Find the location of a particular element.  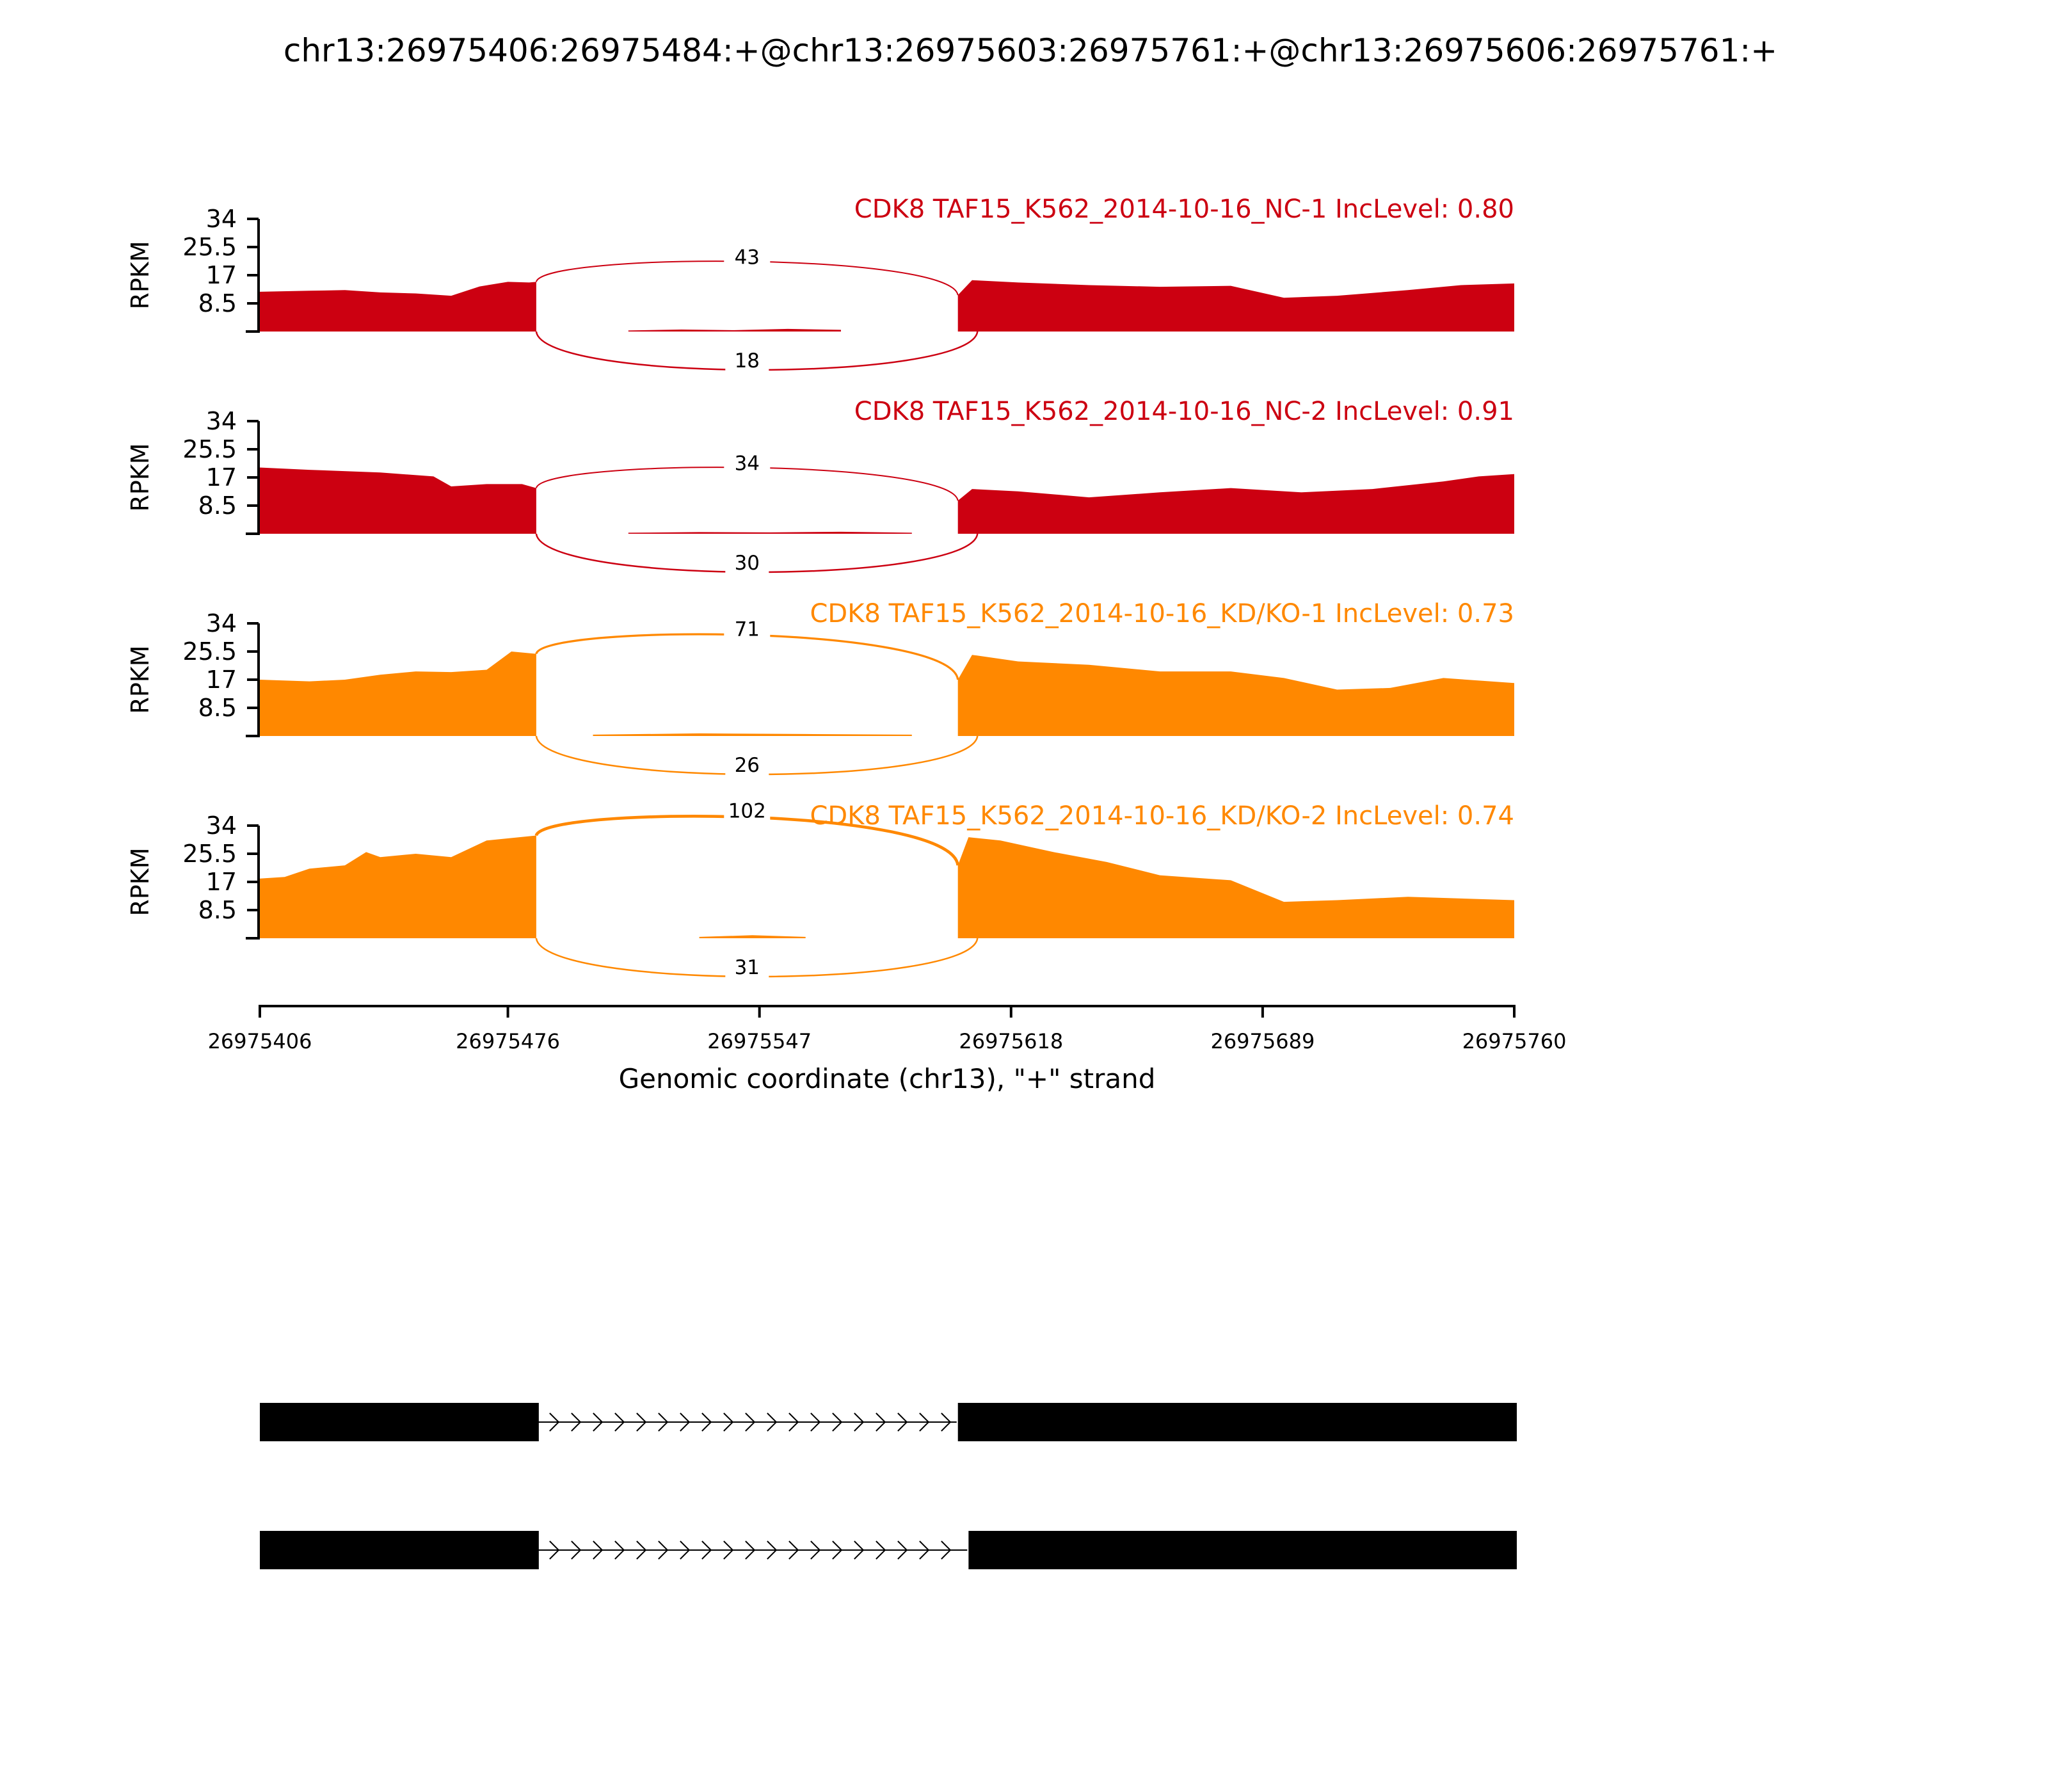

skipping-junction-count: 30 is located at coordinates (747, 563).